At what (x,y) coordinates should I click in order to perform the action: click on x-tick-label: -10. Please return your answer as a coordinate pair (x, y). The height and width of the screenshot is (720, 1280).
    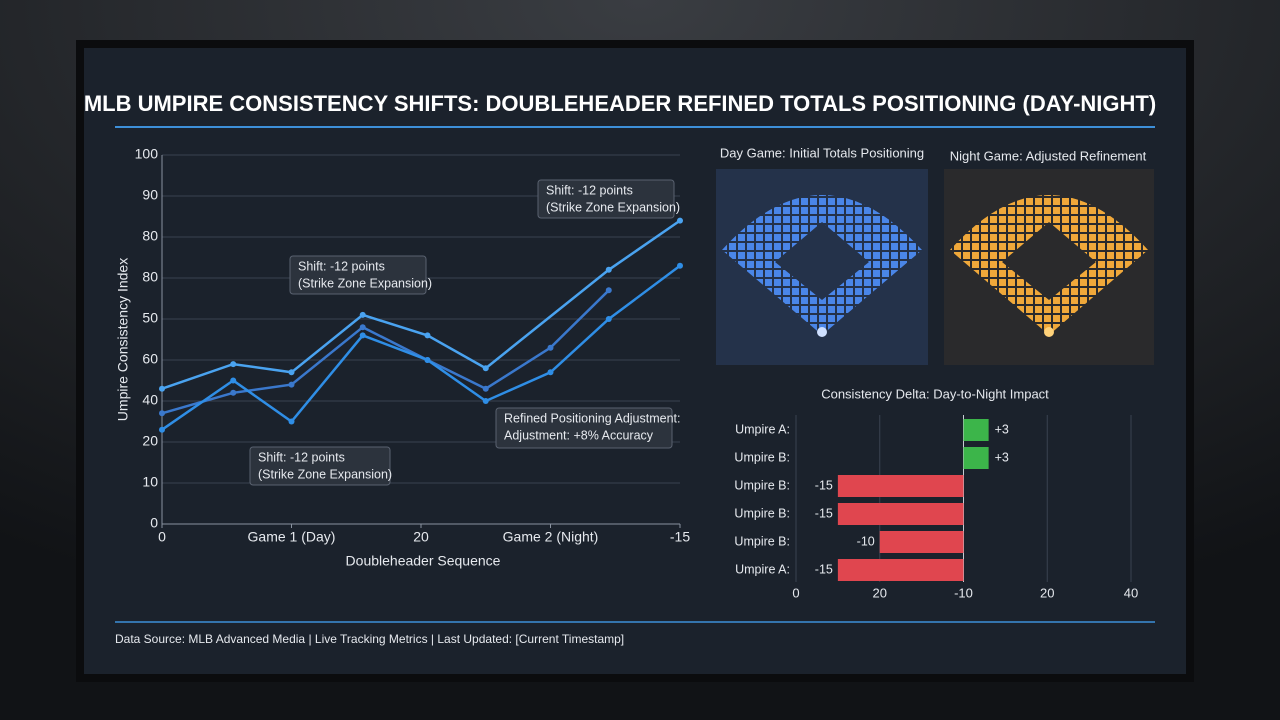
    Looking at the image, I should click on (963, 592).